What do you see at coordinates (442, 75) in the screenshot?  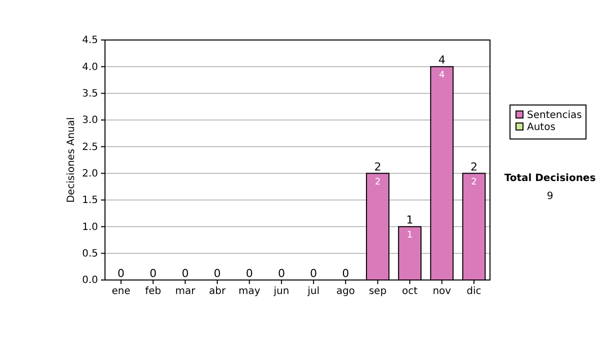 I see `data-label: 4` at bounding box center [442, 75].